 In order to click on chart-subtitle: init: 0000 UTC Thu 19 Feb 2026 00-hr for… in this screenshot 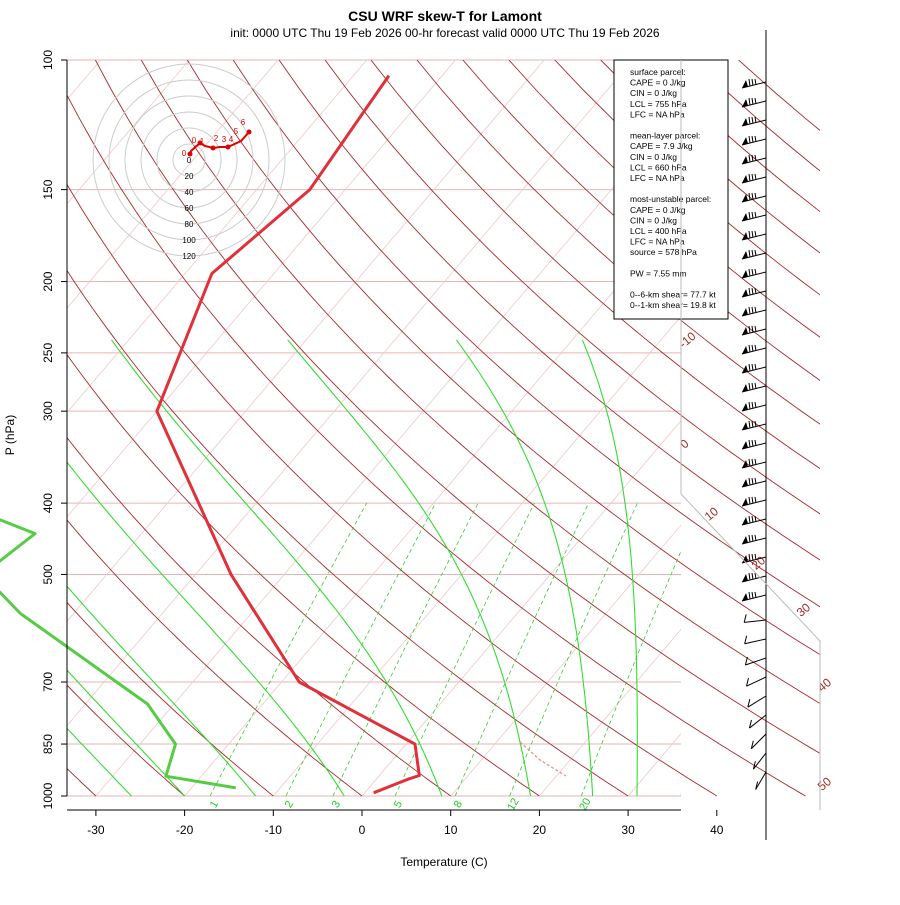, I will do `click(444, 33)`.